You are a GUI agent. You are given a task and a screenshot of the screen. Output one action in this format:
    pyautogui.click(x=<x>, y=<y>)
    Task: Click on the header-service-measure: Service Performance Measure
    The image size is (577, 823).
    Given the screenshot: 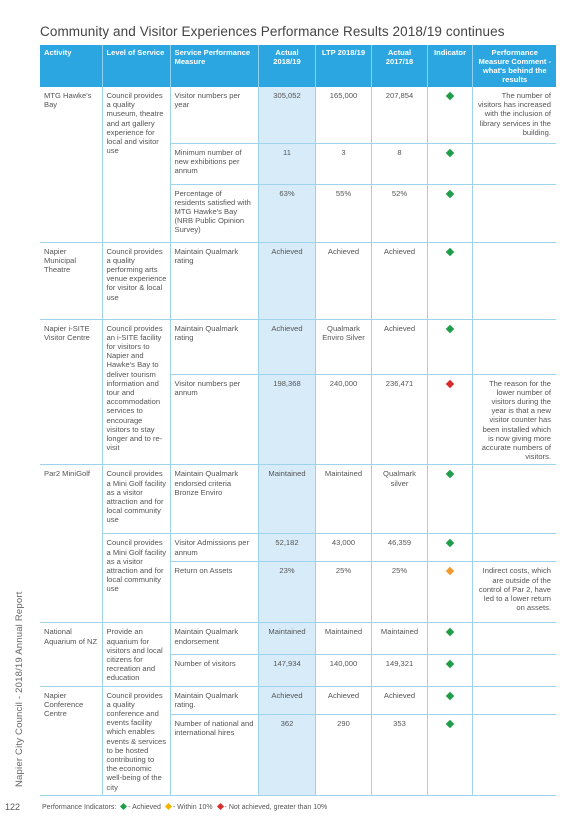 What is the action you would take?
    pyautogui.click(x=214, y=66)
    